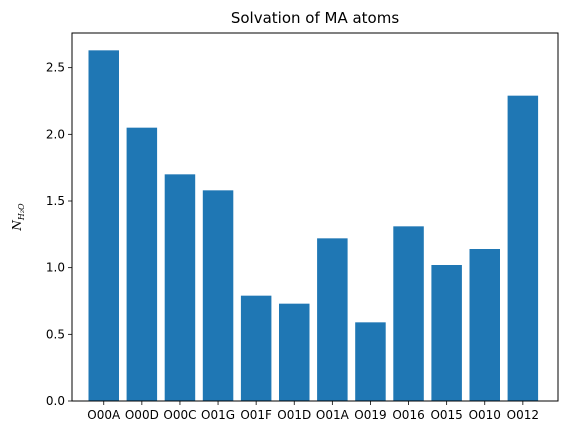 This screenshot has height=435, width=571. I want to click on x-tick-label: O01D, so click(294, 415).